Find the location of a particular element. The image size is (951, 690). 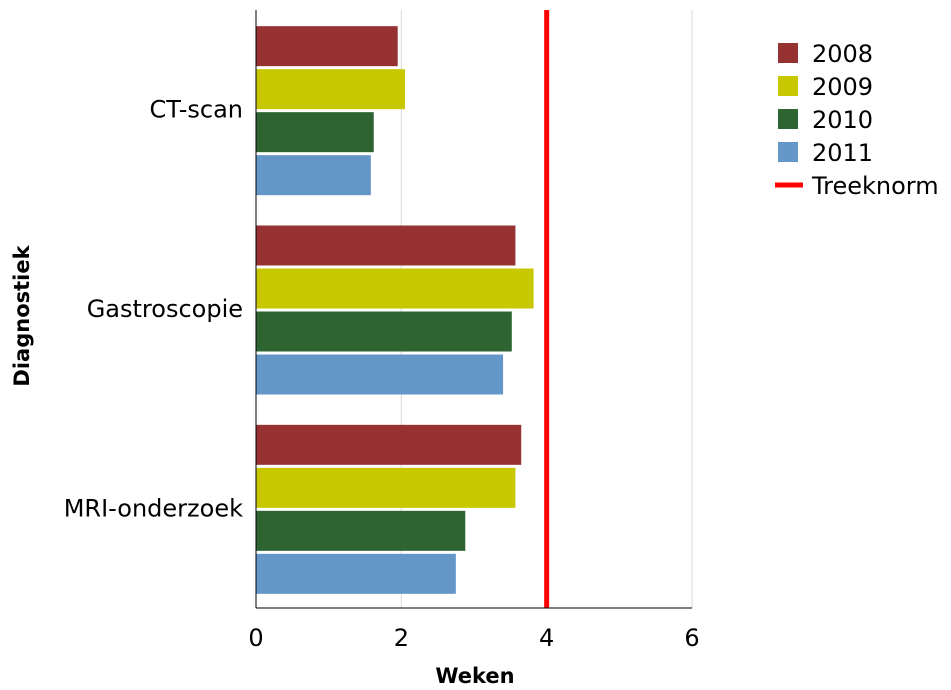

category-labels: CT-scan Gastroscopie MRI-onderzoek is located at coordinates (153, 309).